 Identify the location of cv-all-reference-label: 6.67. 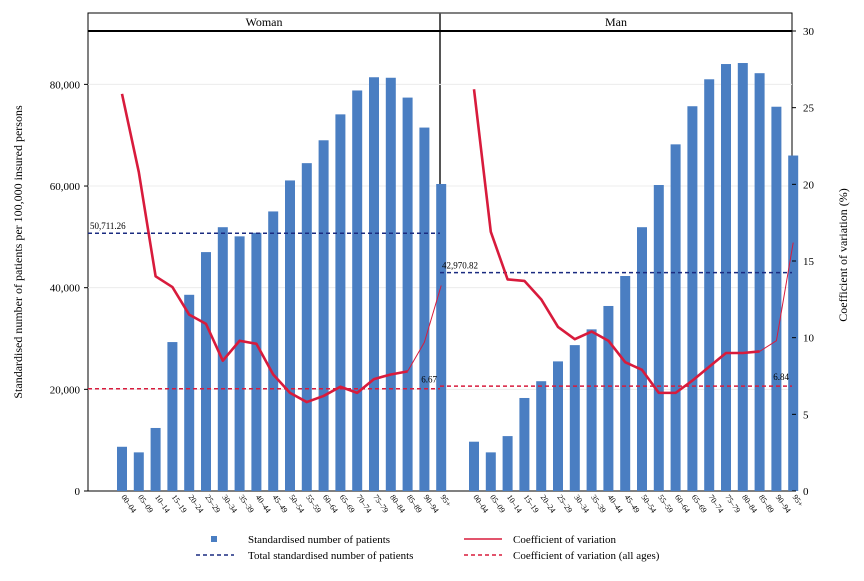
(429, 380).